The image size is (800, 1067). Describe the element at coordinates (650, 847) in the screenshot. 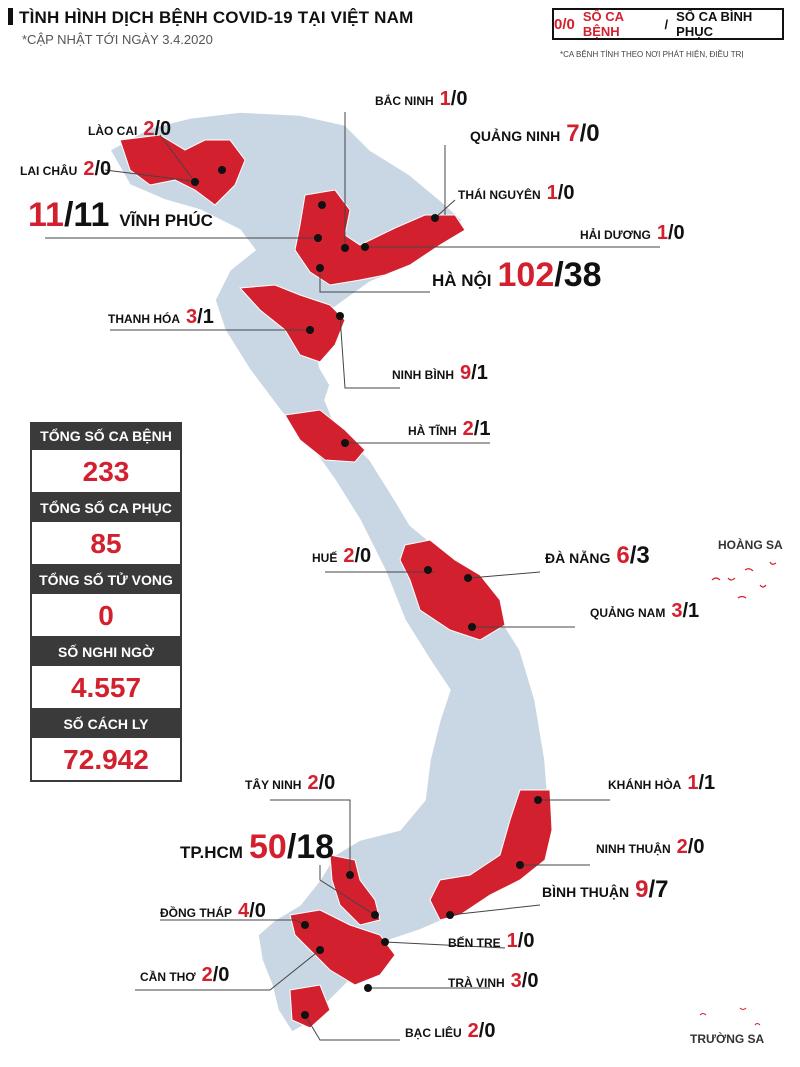

I see `province-label: NINH THUẬN 2/0` at that location.